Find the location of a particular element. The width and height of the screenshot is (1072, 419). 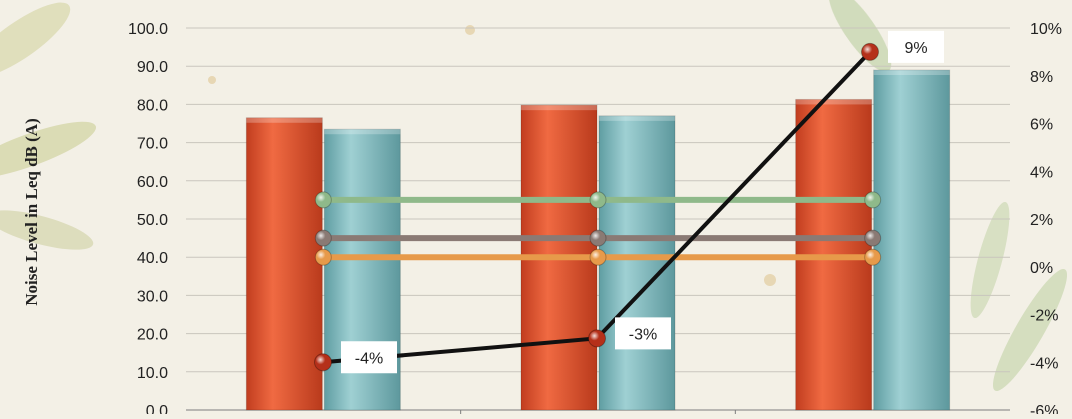

y-tick-label: 50.0 is located at coordinates (152, 220).